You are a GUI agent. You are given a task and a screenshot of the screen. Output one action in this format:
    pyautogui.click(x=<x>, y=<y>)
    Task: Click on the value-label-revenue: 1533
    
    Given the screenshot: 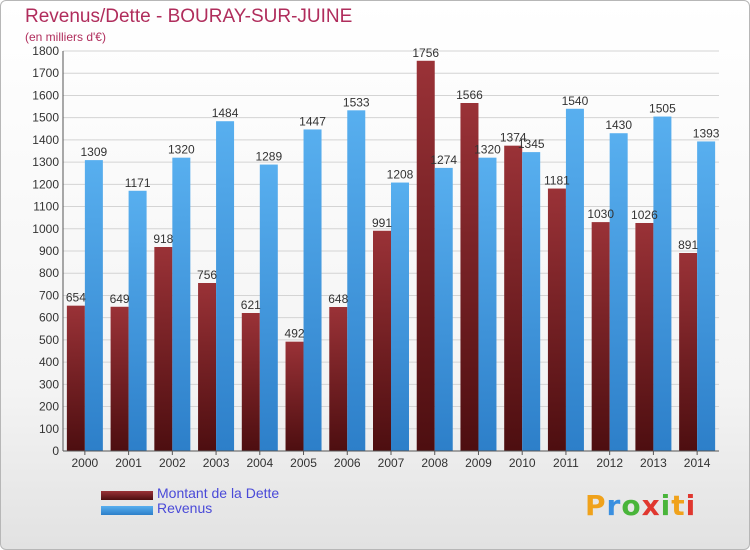 What is the action you would take?
    pyautogui.click(x=356, y=102)
    